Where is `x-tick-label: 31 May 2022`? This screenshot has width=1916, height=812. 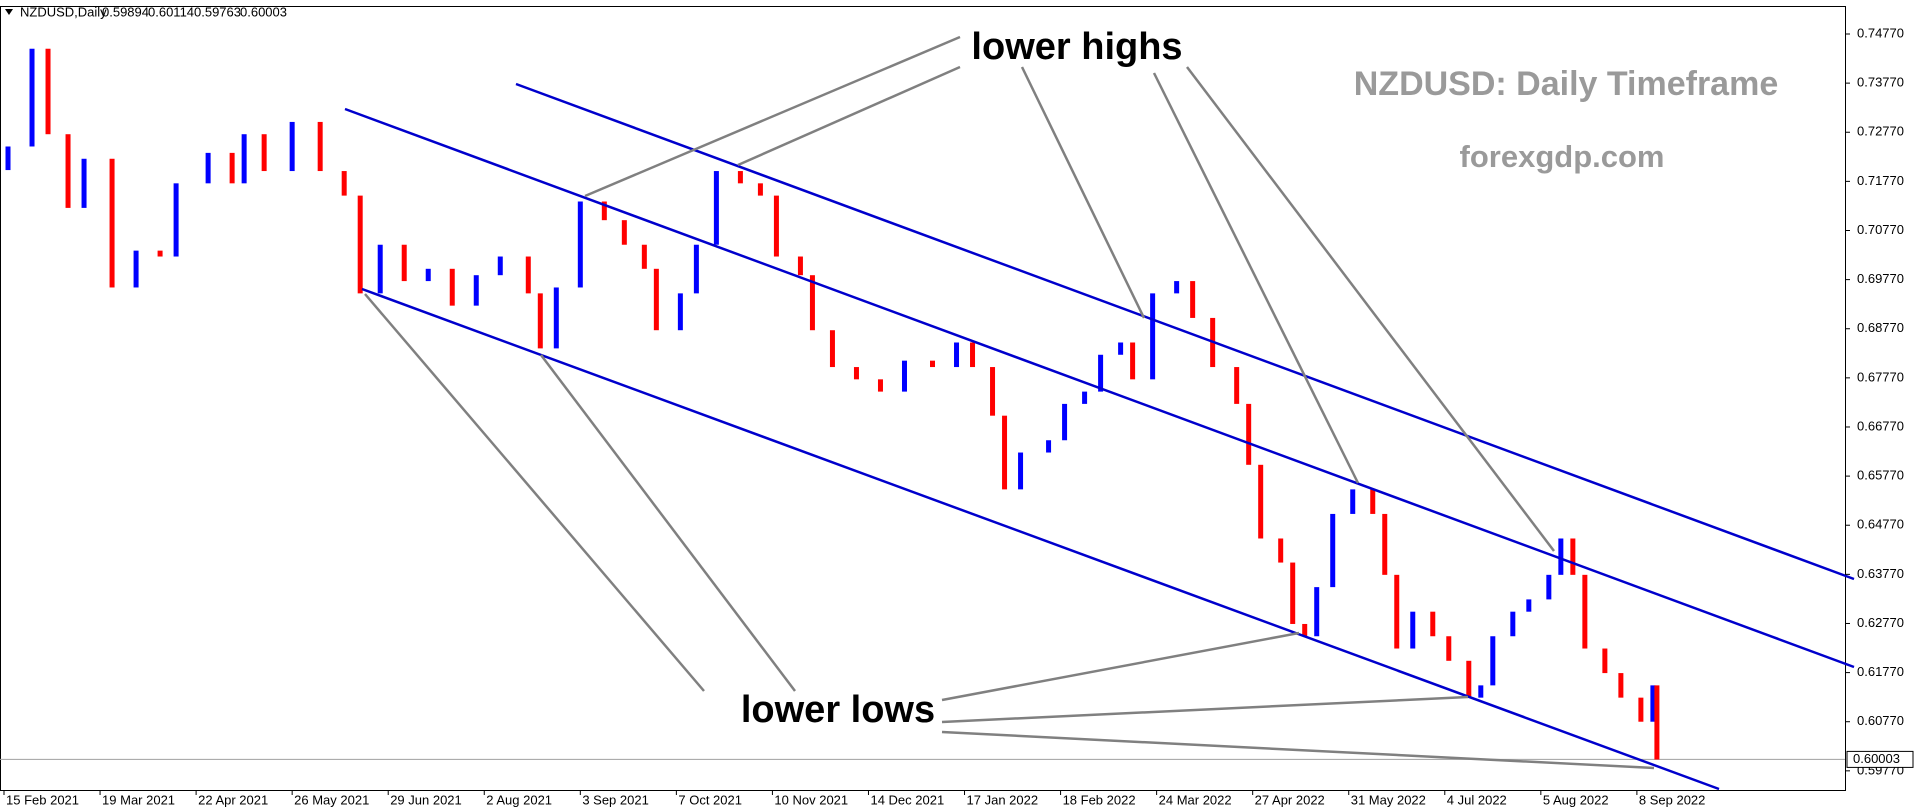 x-tick-label: 31 May 2022 is located at coordinates (1388, 799).